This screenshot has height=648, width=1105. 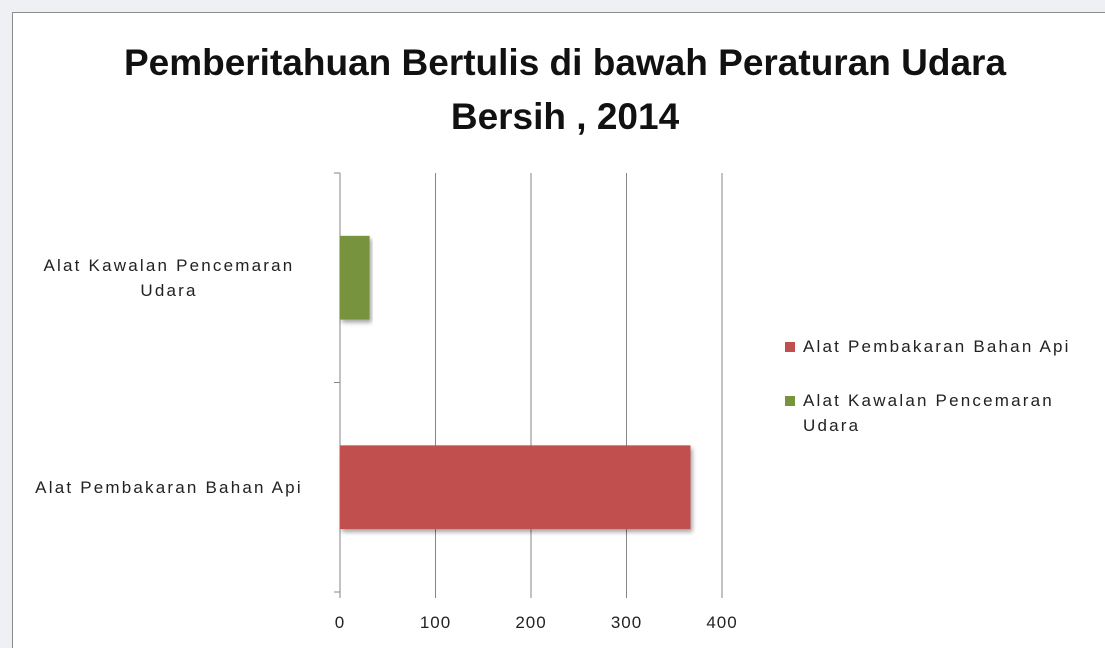 What do you see at coordinates (937, 346) in the screenshot?
I see `legend-label: Alat Pembakaran Bahan Api` at bounding box center [937, 346].